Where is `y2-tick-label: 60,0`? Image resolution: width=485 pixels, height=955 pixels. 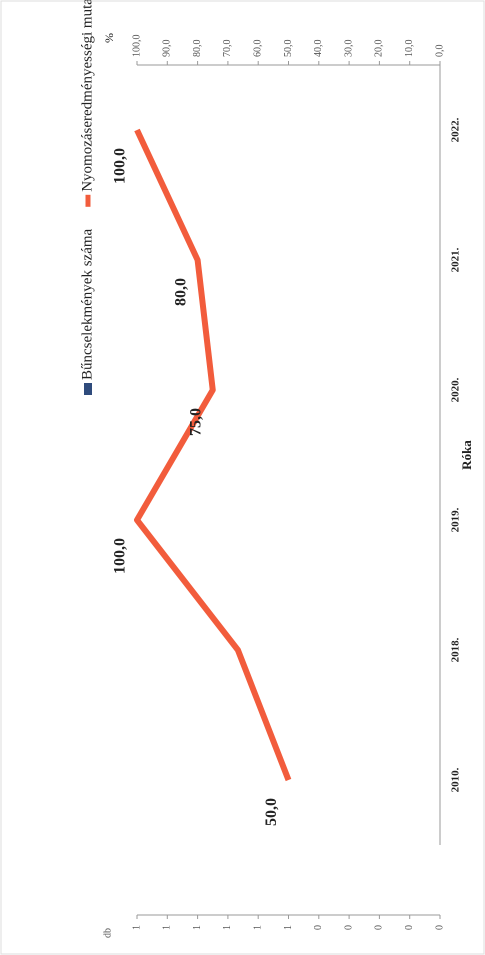 y2-tick-label: 60,0 is located at coordinates (257, 49).